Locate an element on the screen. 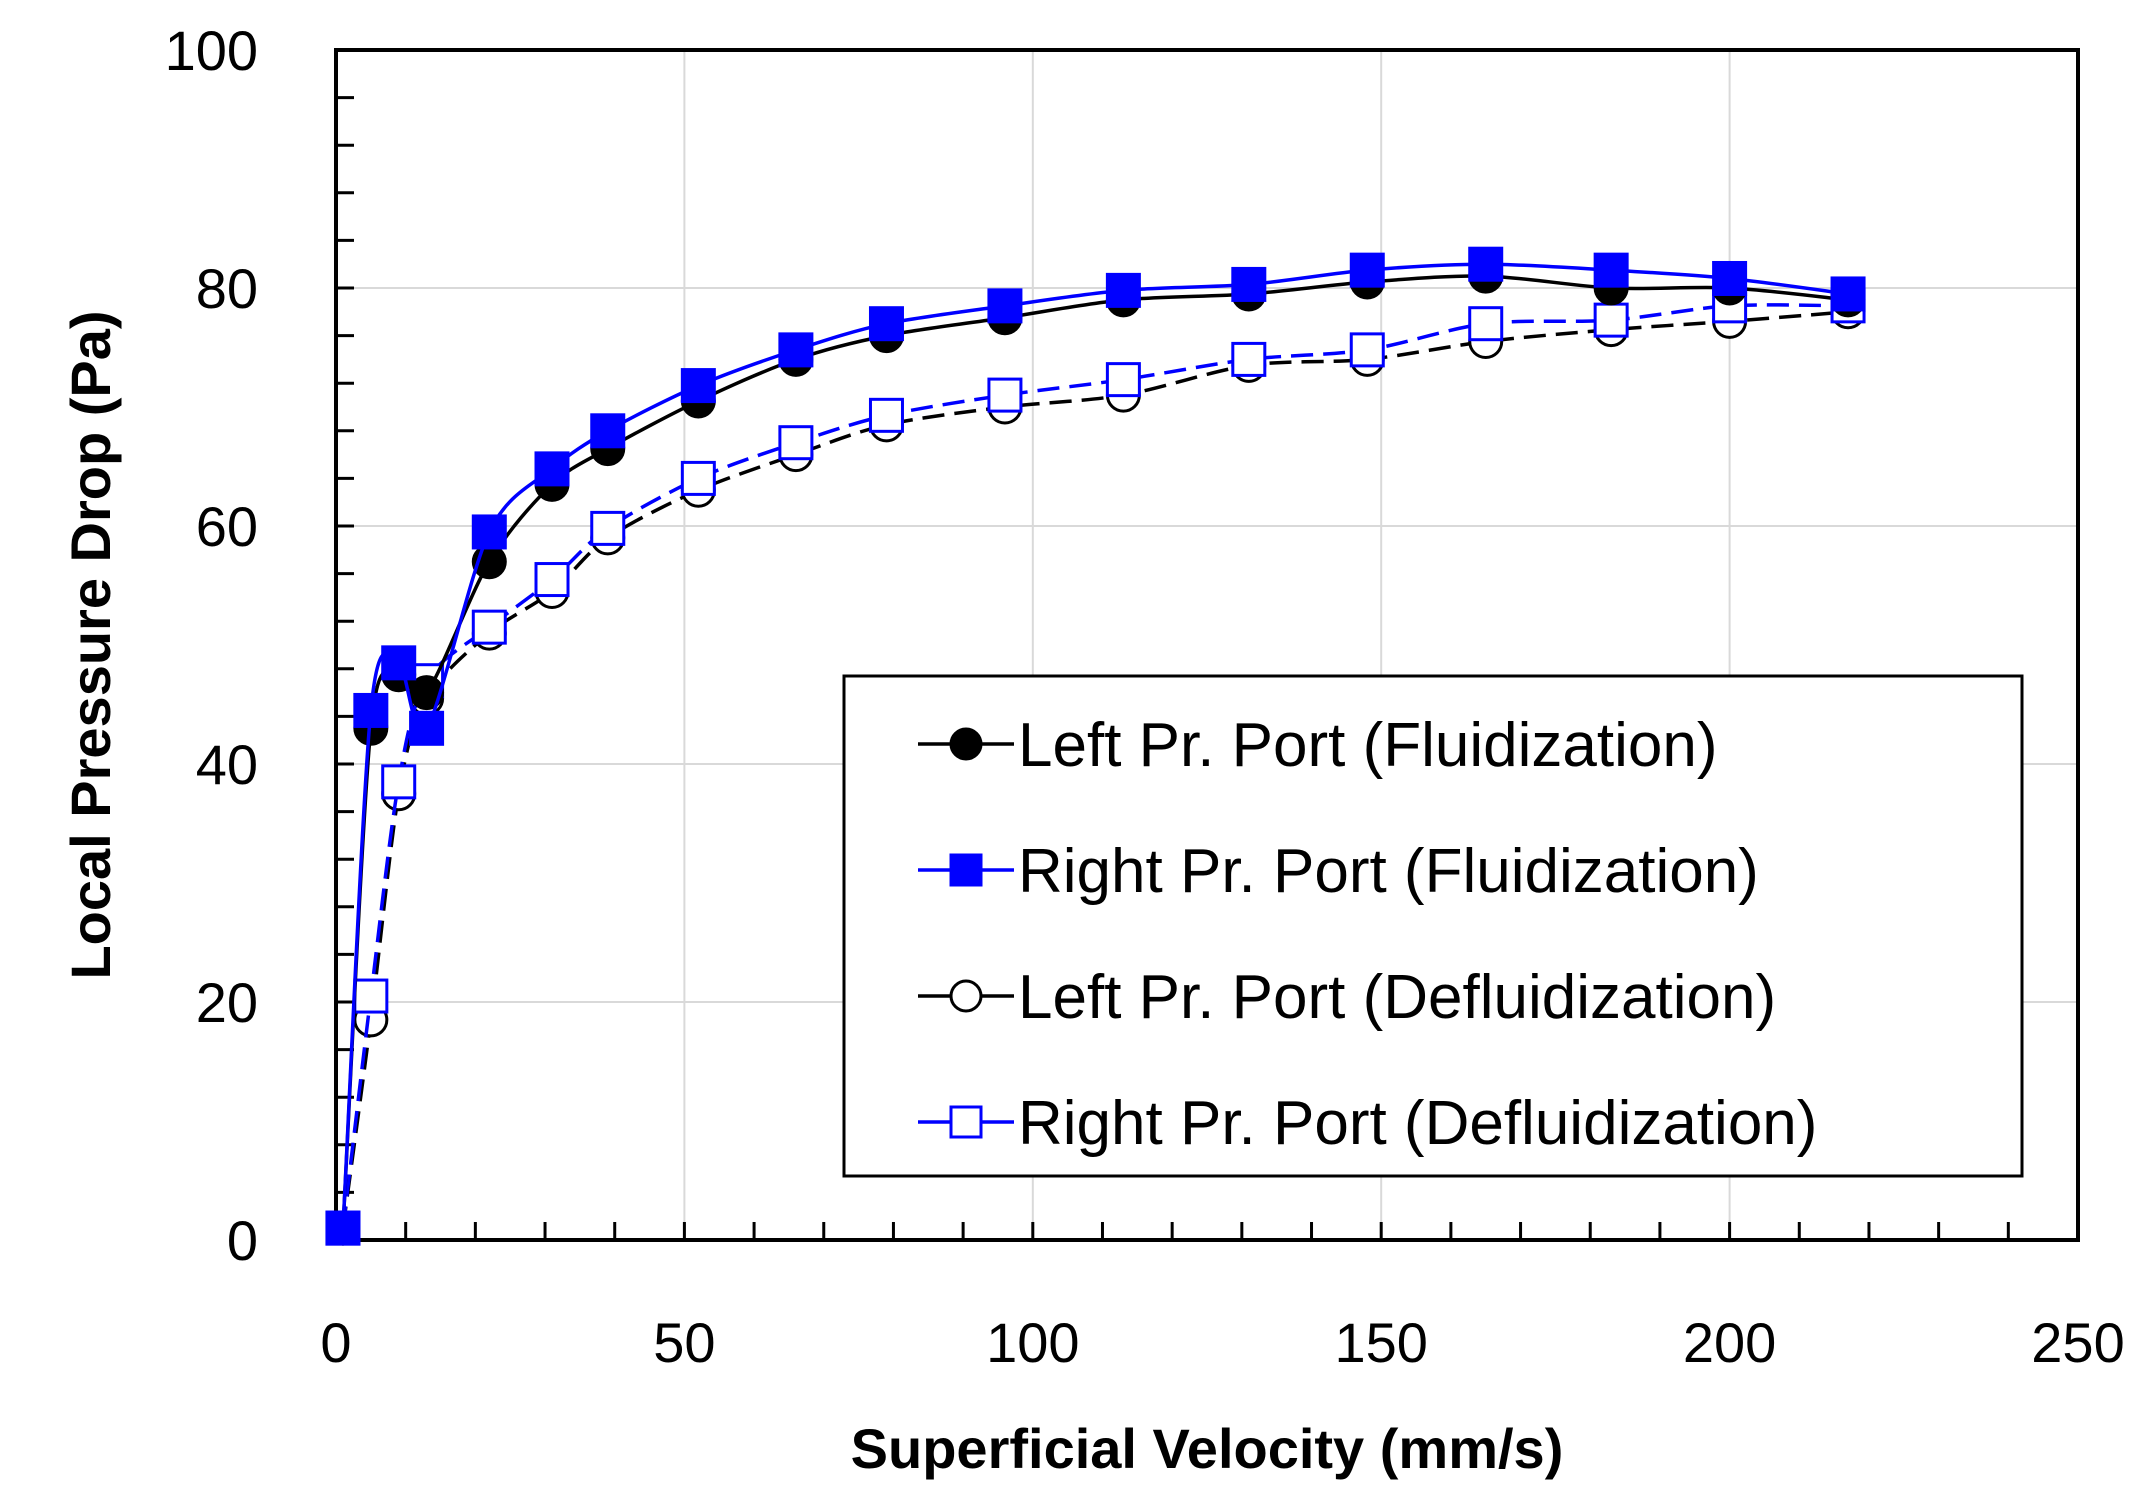  y-tick-label: 20 is located at coordinates (227, 1002).